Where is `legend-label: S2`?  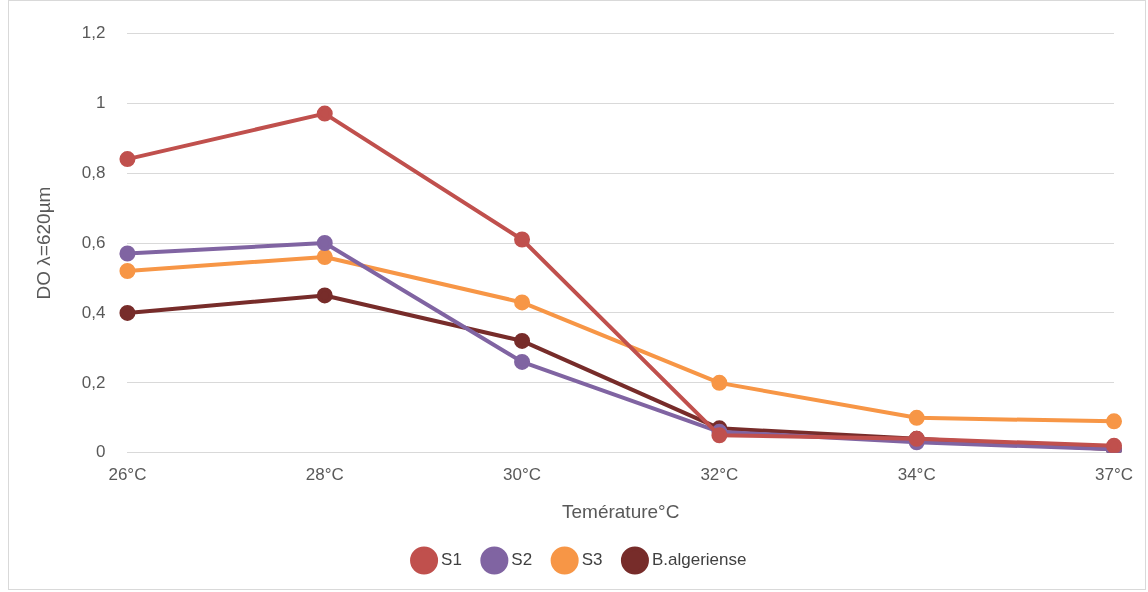
legend-label: S2 is located at coordinates (522, 560).